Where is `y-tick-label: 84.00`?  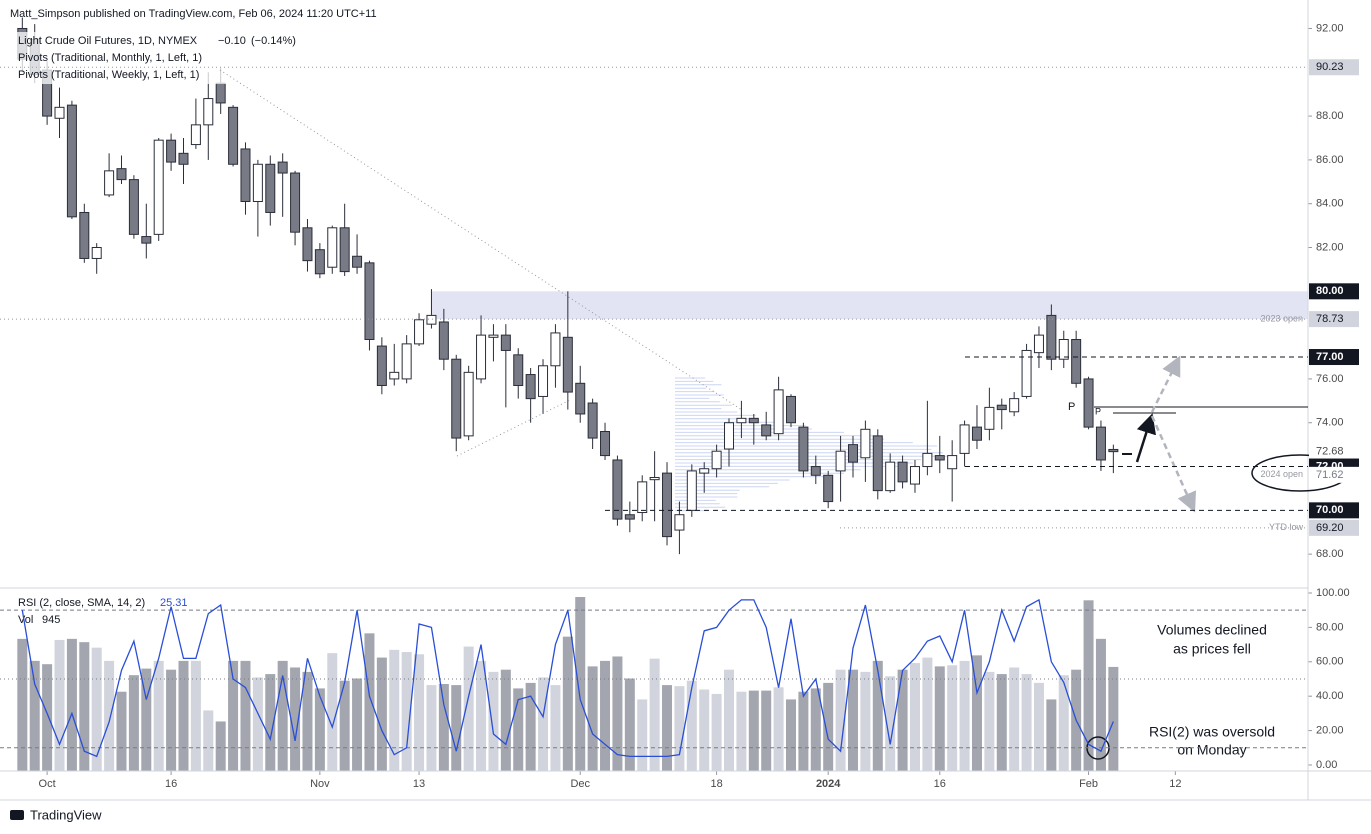 y-tick-label: 84.00 is located at coordinates (1330, 204).